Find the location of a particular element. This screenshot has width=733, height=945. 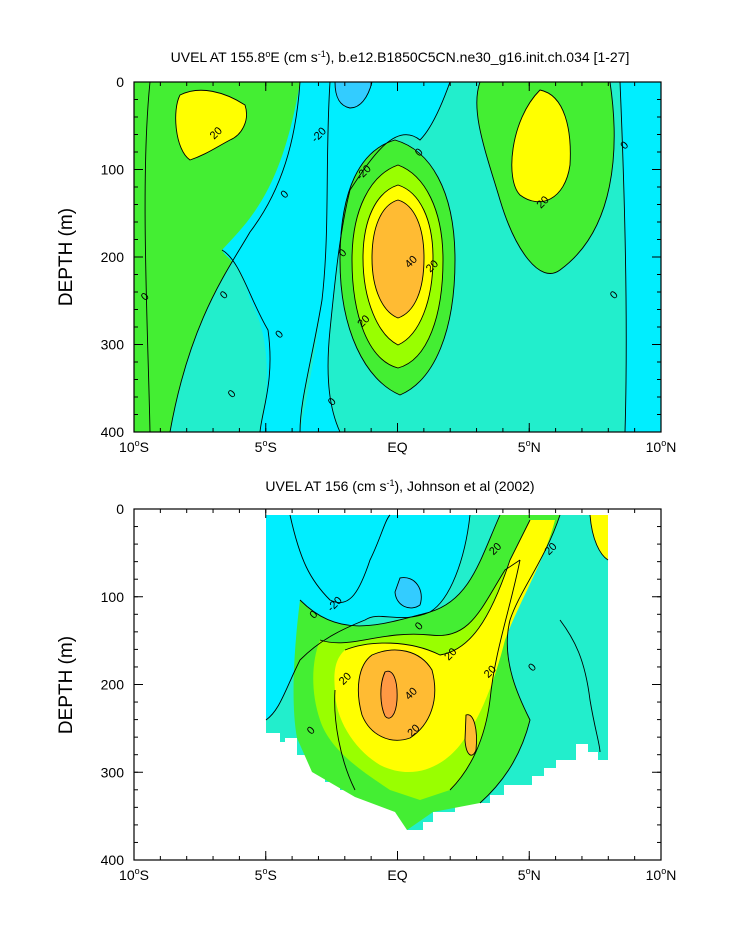

fill-yellow-right is located at coordinates (541, 146).